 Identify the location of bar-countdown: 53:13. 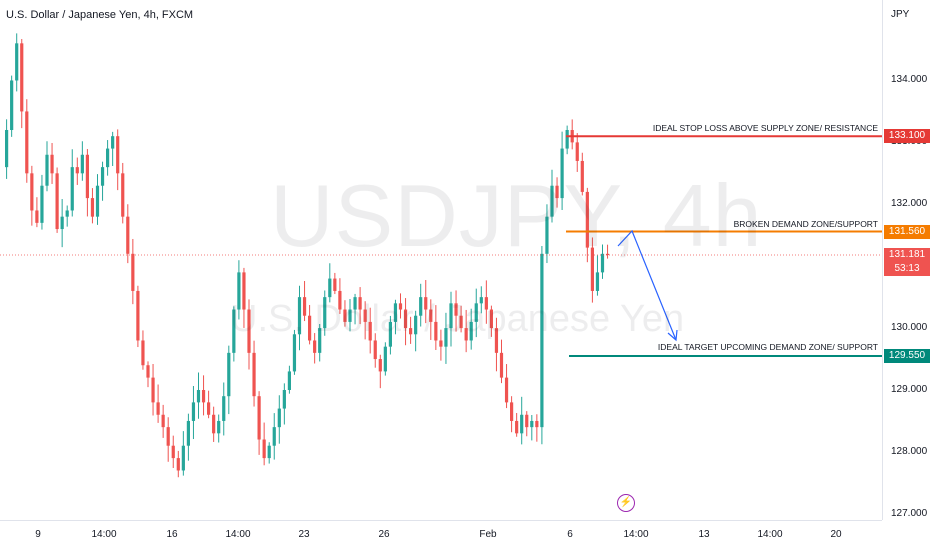
(907, 268).